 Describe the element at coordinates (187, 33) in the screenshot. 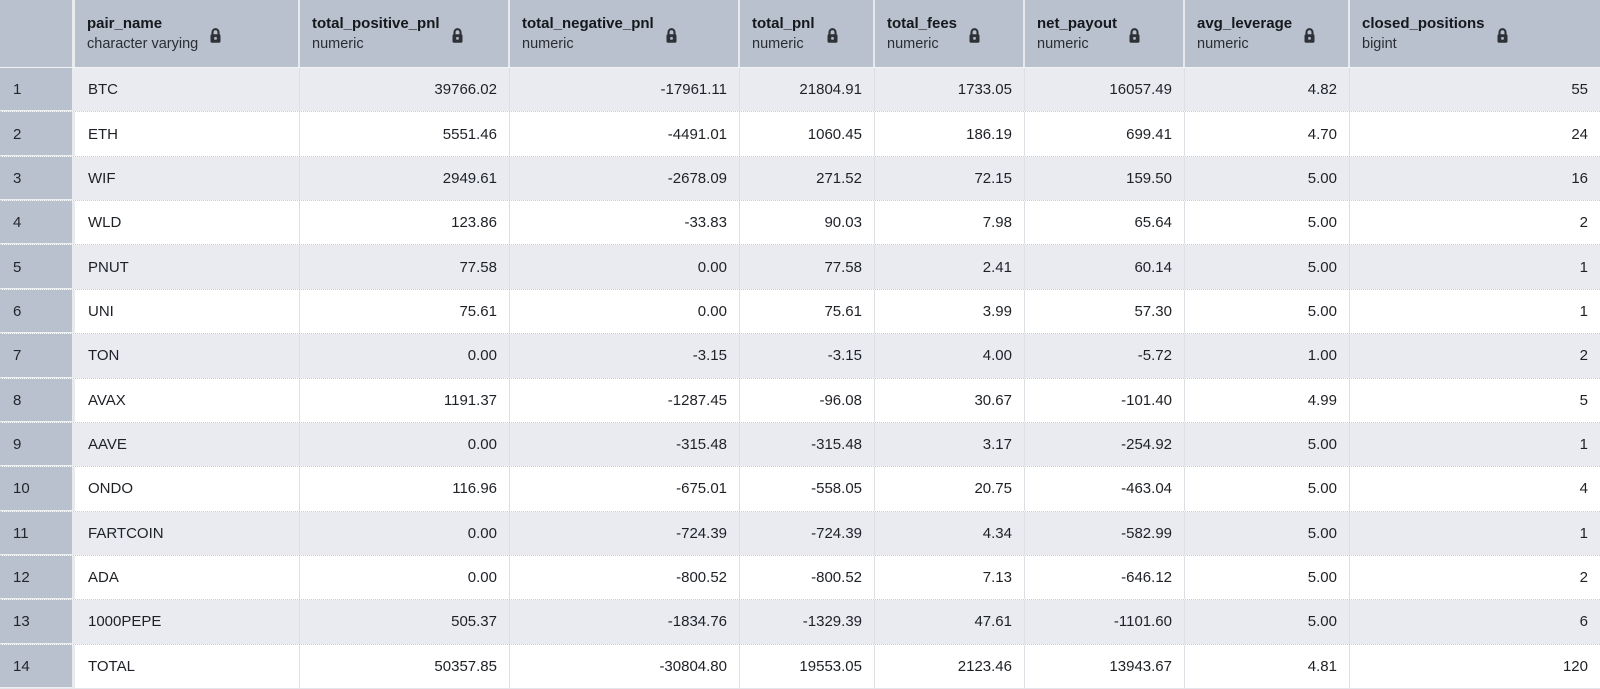

I see `column-header-pair_name: pair_name character varying` at that location.